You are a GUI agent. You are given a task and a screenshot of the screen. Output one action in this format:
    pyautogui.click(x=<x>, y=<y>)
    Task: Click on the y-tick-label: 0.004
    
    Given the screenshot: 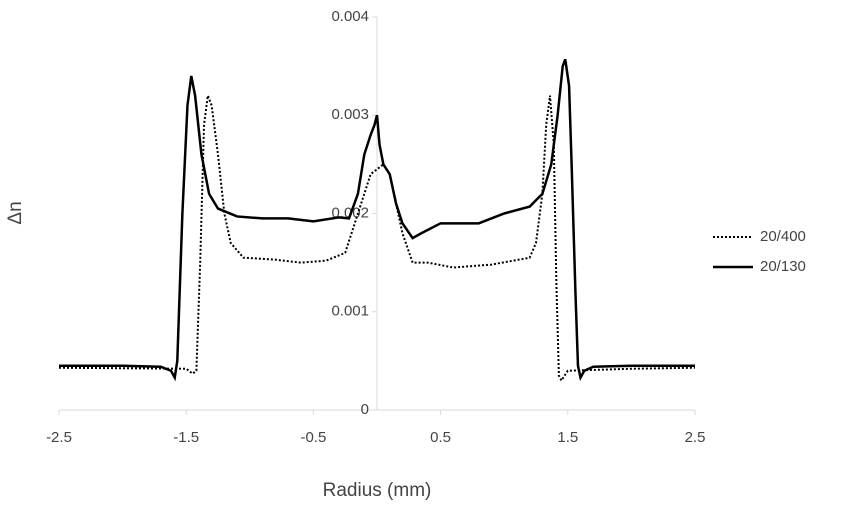 What is the action you would take?
    pyautogui.click(x=350, y=16)
    